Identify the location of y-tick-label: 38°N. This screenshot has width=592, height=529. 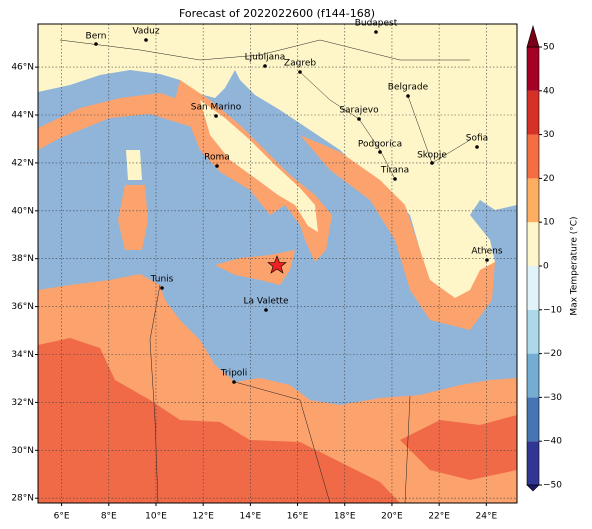
(22, 259).